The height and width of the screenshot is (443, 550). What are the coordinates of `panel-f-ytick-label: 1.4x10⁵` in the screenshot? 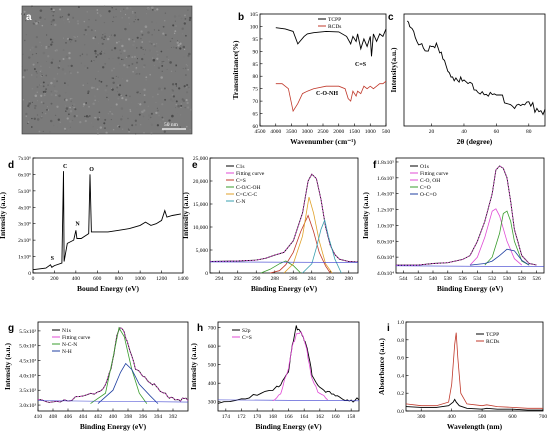 It's located at (385, 195).